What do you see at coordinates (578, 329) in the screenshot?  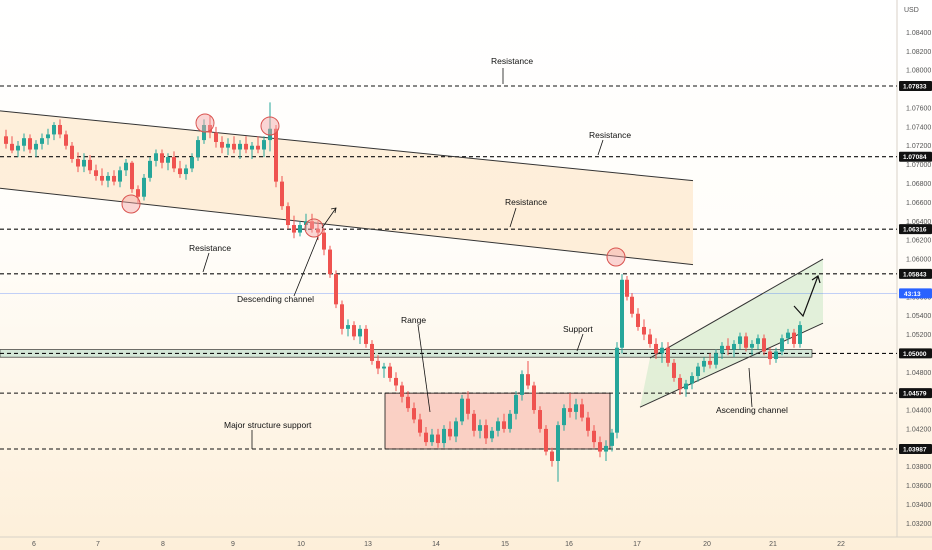 I see `annotation-label: Support` at bounding box center [578, 329].